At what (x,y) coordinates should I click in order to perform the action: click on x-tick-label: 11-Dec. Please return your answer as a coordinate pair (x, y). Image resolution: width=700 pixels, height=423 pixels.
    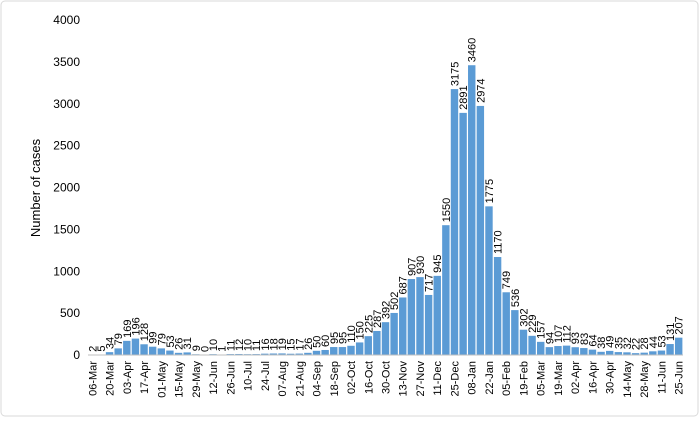
    Looking at the image, I should click on (438, 378).